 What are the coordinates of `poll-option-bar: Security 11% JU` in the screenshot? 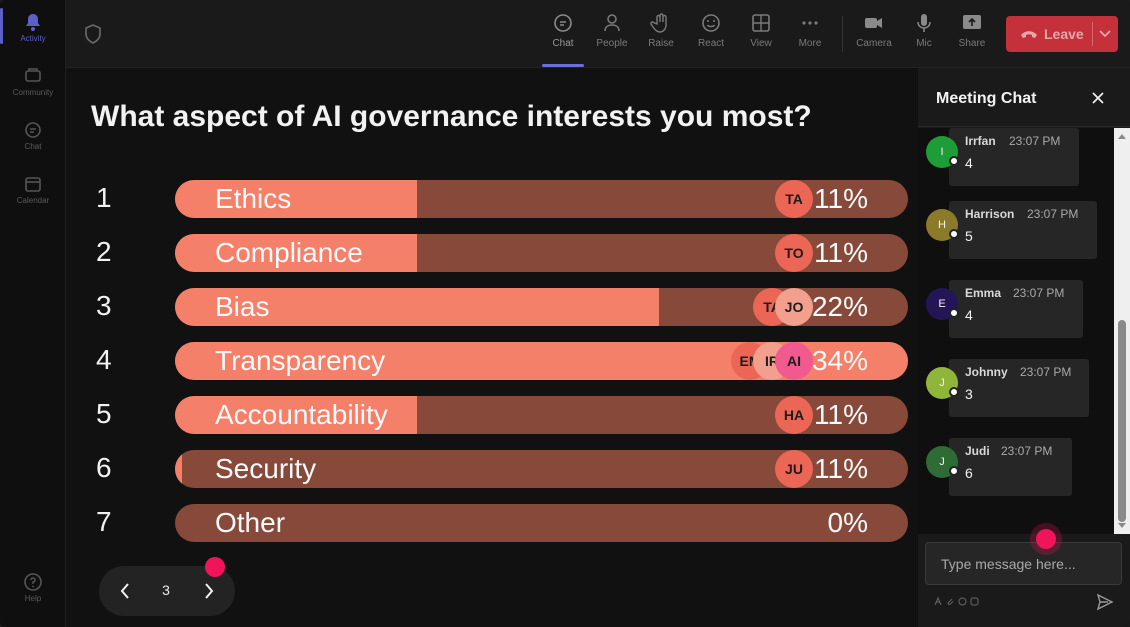 It's located at (541, 469).